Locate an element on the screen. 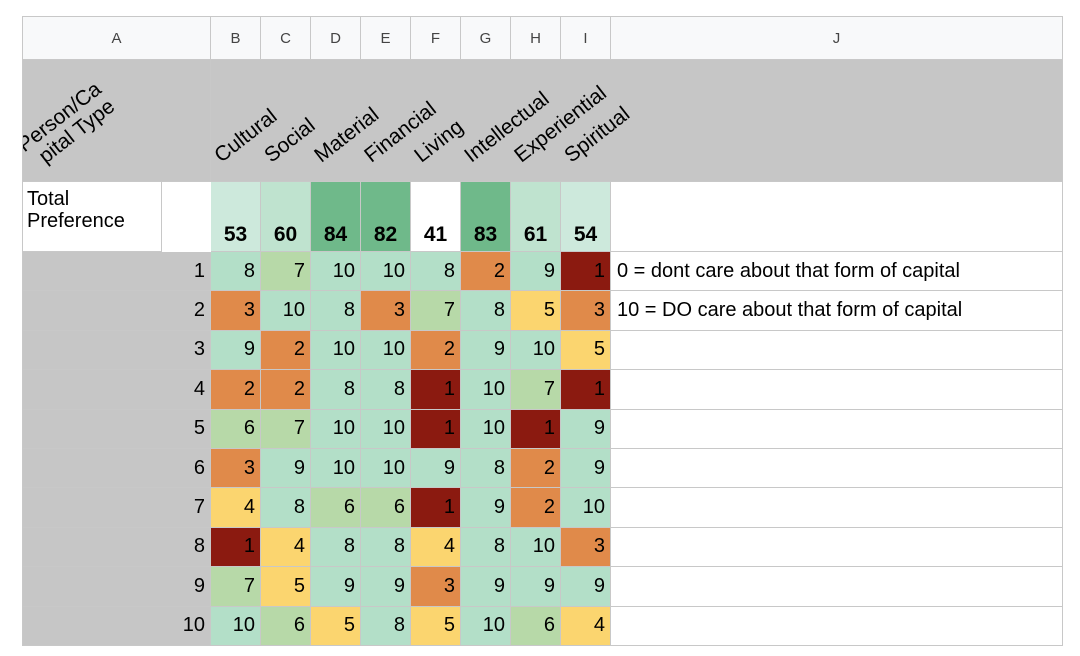  row-label-5: 5 is located at coordinates (116, 429).